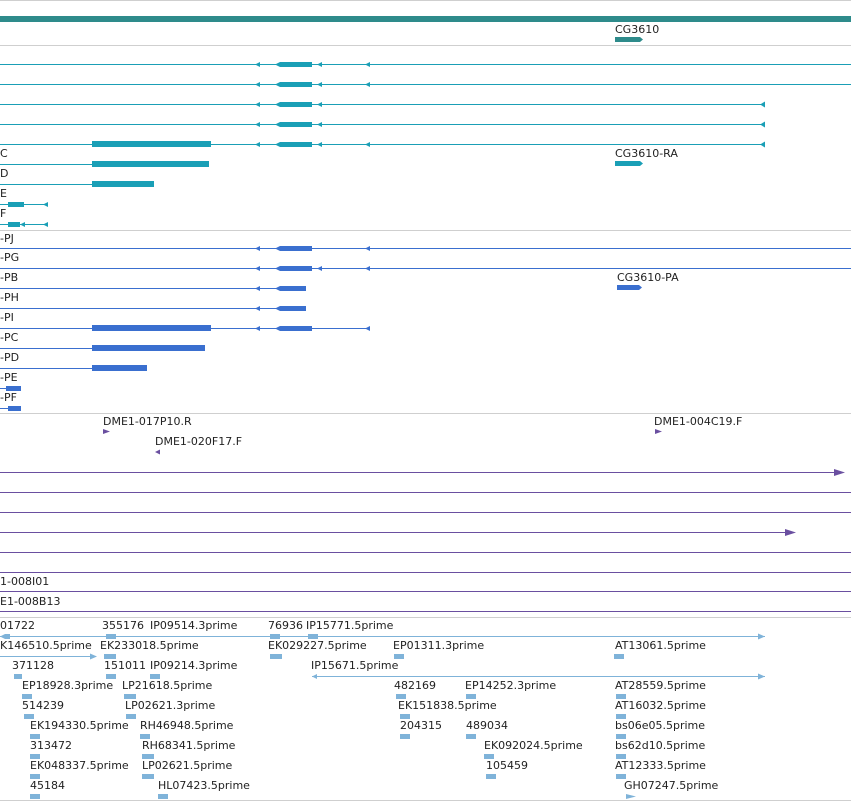  I want to click on transcript-label-e: E, so click(3, 193).